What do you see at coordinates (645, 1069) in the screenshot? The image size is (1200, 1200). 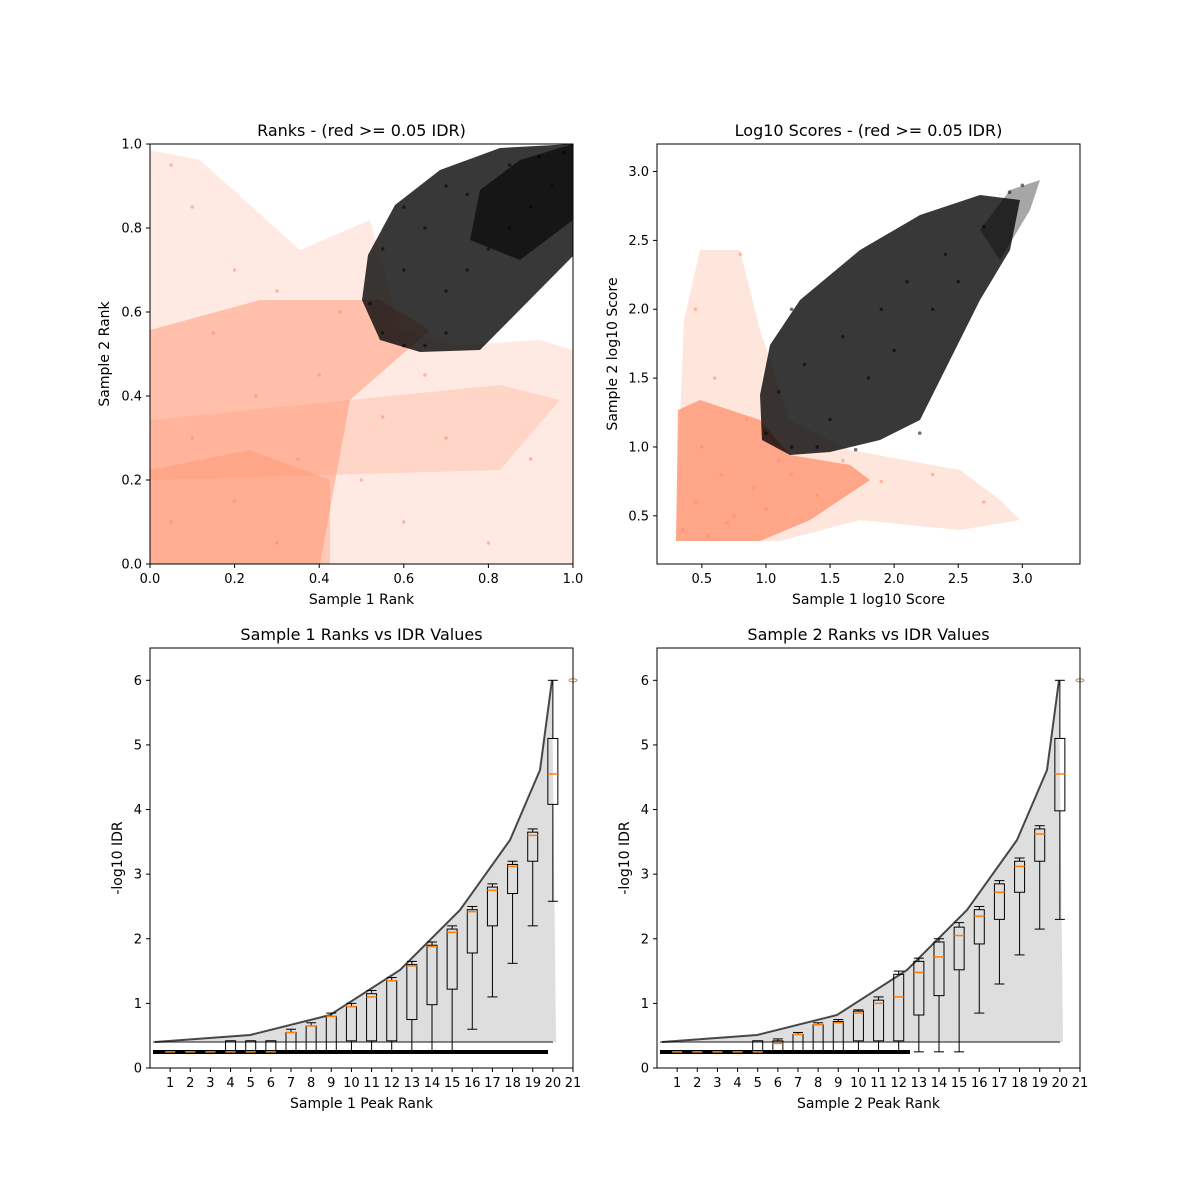 I see `y-tick-label: 0` at bounding box center [645, 1069].